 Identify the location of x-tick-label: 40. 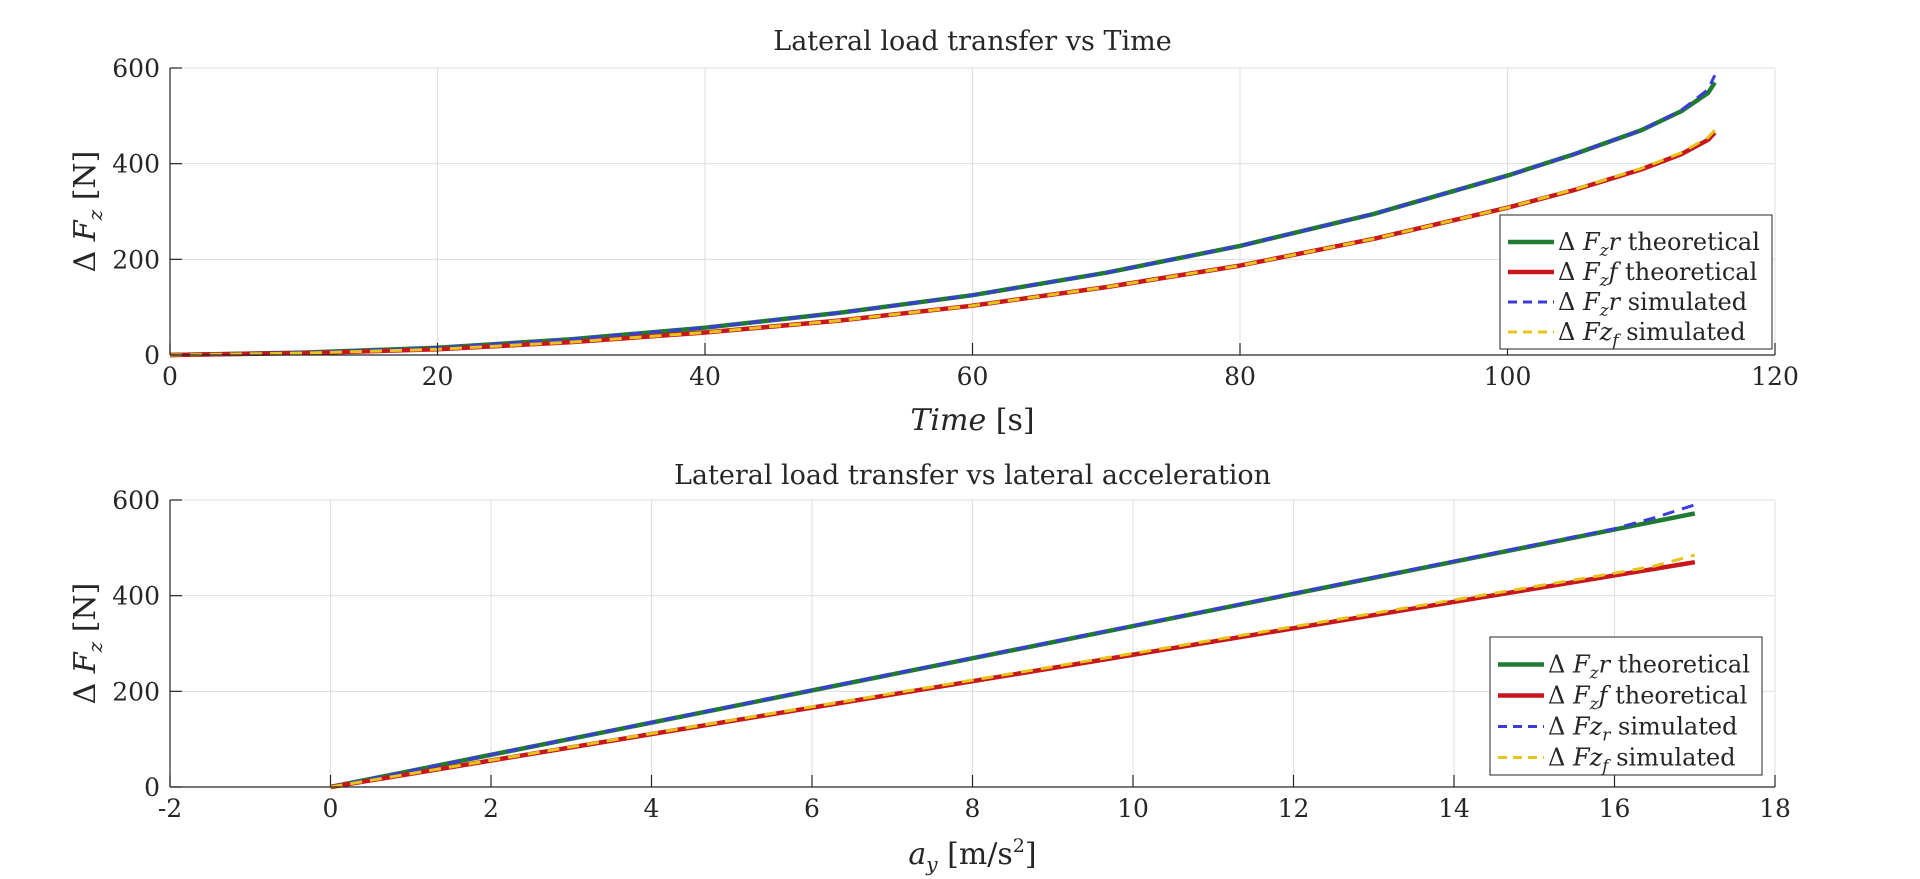
(705, 376).